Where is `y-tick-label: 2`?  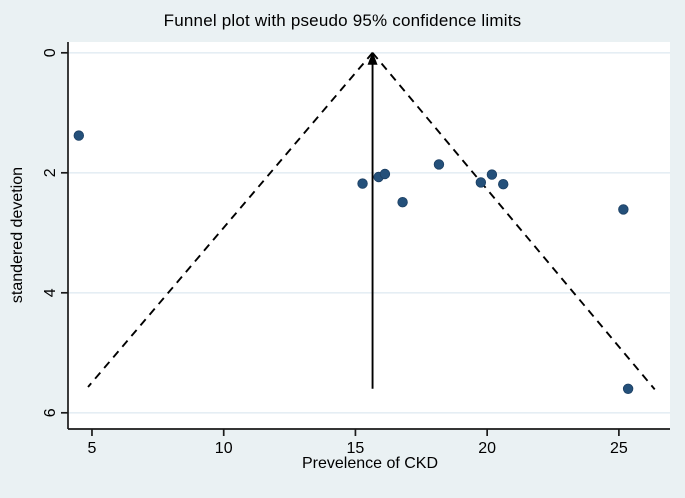
y-tick-label: 2 is located at coordinates (50, 172).